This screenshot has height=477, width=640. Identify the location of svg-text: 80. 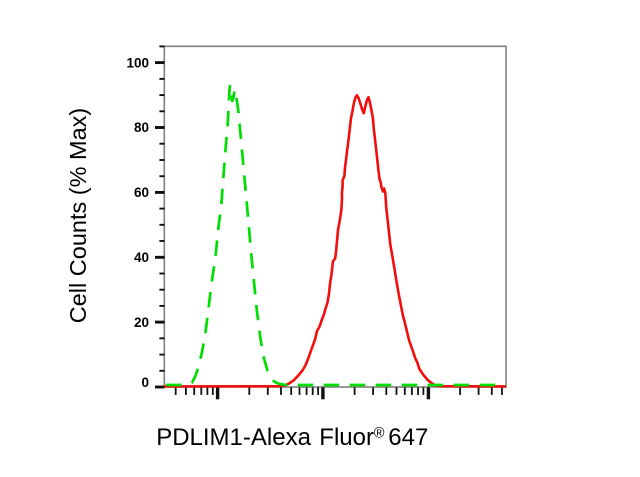
(141, 127).